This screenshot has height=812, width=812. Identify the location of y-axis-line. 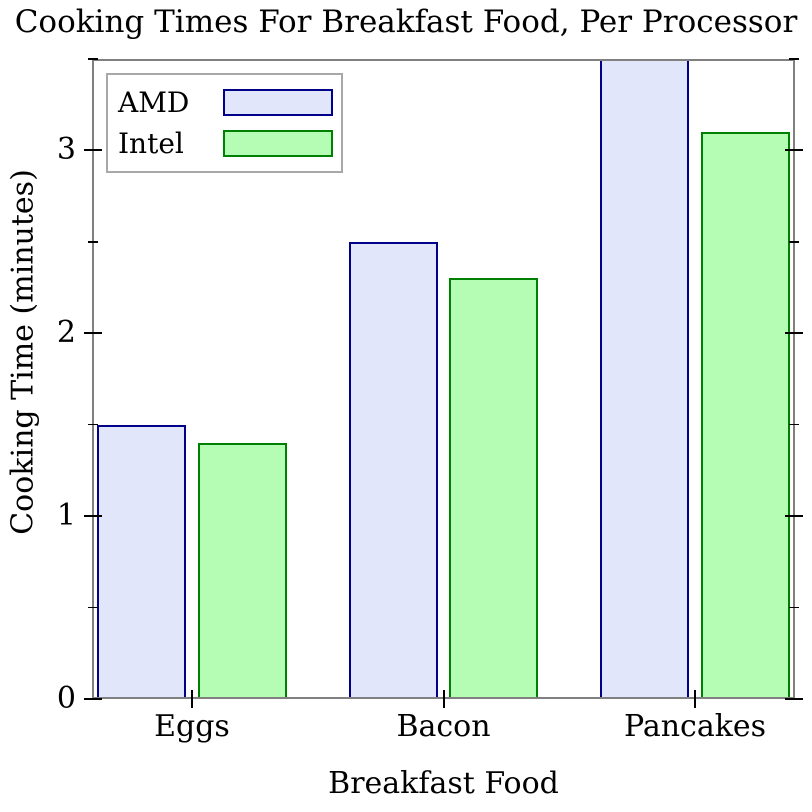
(93, 379).